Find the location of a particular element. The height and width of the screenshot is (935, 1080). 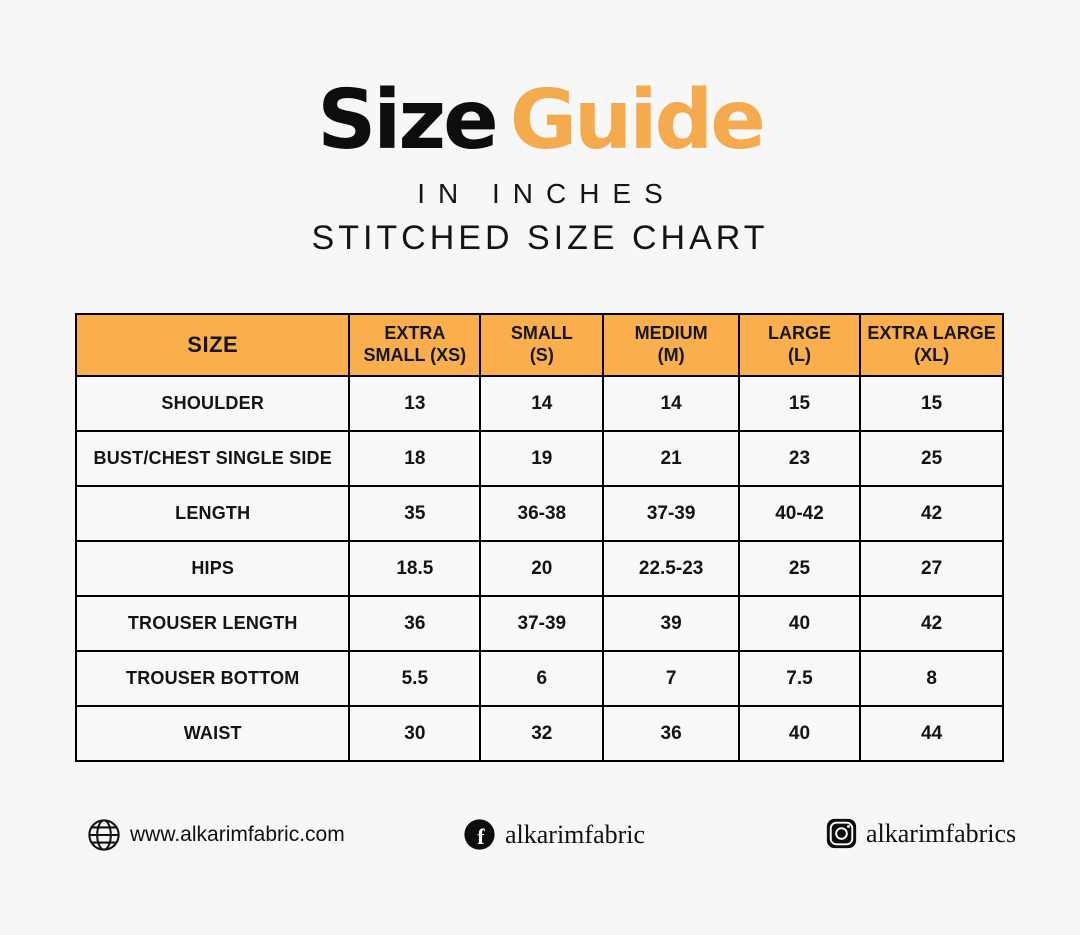

facebook-link: f alkarimfabric is located at coordinates (554, 834).